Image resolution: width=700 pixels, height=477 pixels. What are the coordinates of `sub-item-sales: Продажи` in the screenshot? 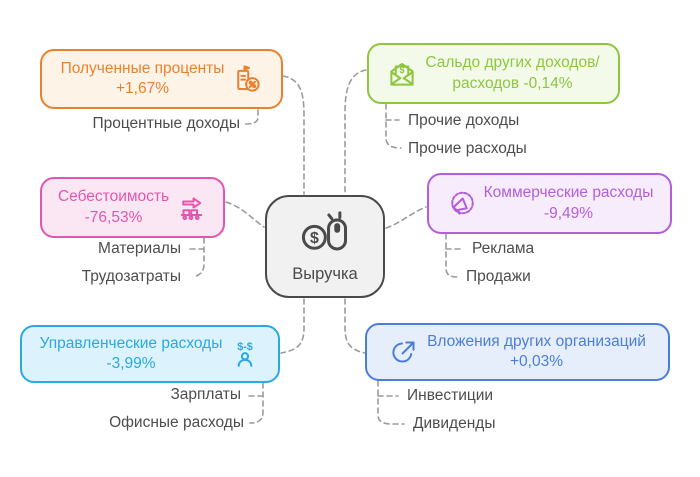 It's located at (498, 276).